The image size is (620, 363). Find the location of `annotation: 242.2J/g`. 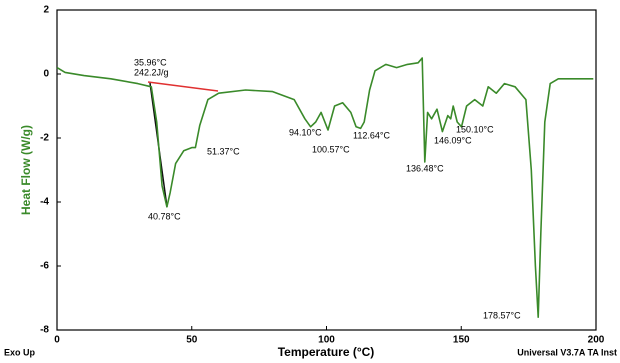

annotation: 242.2J/g is located at coordinates (151, 72).